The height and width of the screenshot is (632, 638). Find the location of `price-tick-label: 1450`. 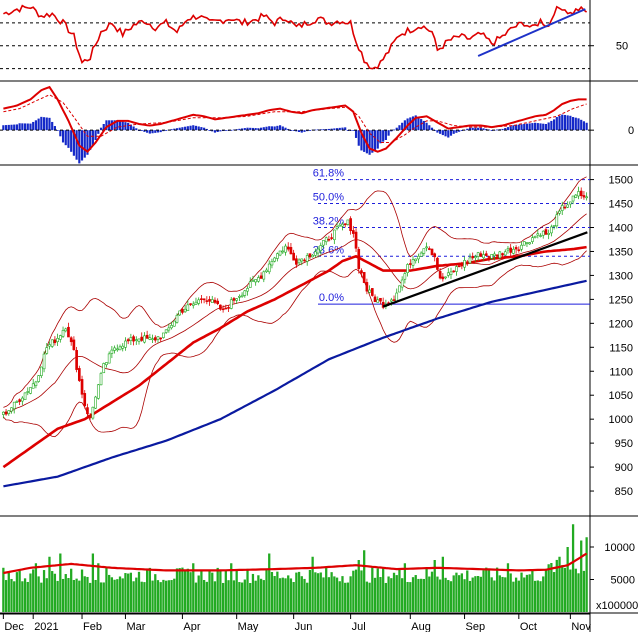

price-tick-label: 1450 is located at coordinates (621, 205).